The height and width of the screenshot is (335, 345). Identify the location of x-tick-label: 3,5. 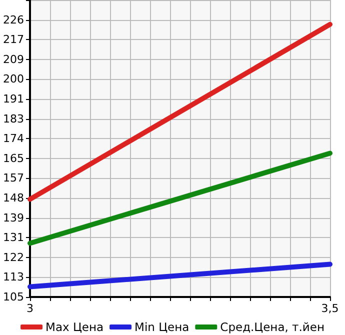
(330, 308).